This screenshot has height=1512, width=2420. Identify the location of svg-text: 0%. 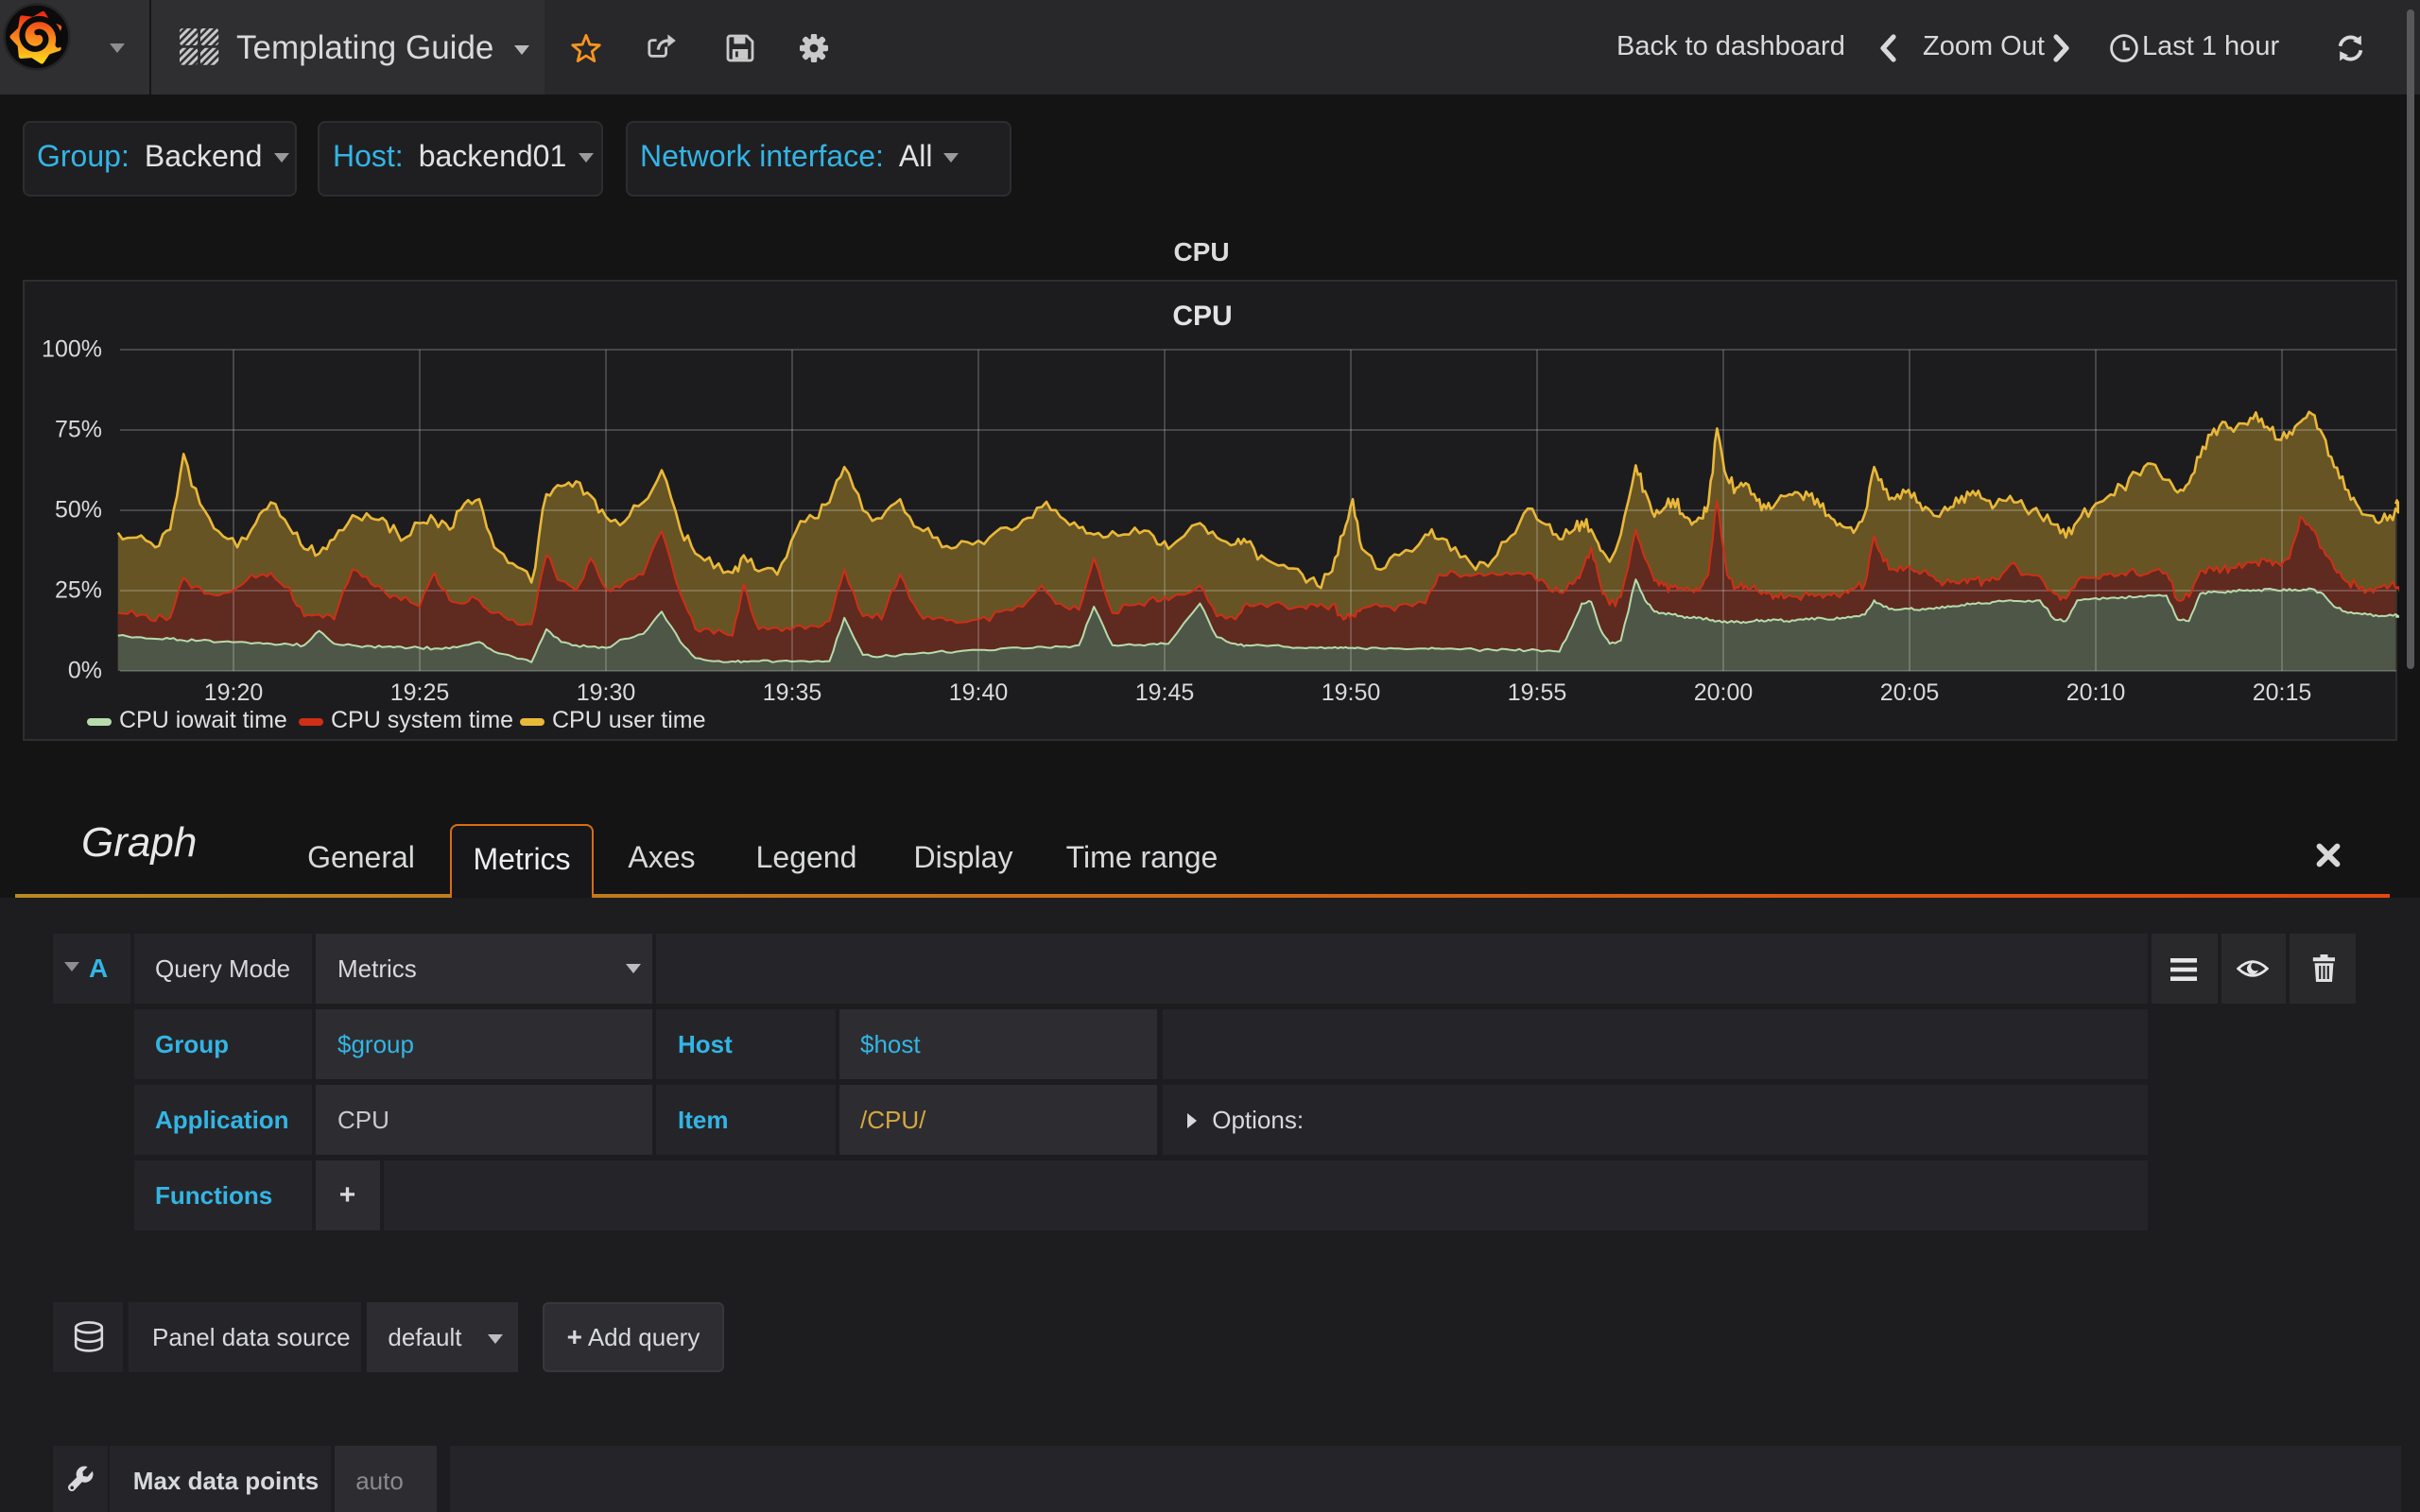
(84, 671).